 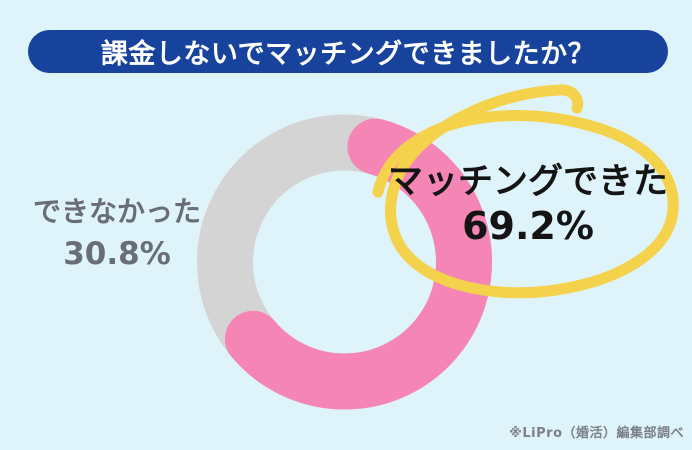 I want to click on label-no-match: できなかった, so click(x=116, y=211).